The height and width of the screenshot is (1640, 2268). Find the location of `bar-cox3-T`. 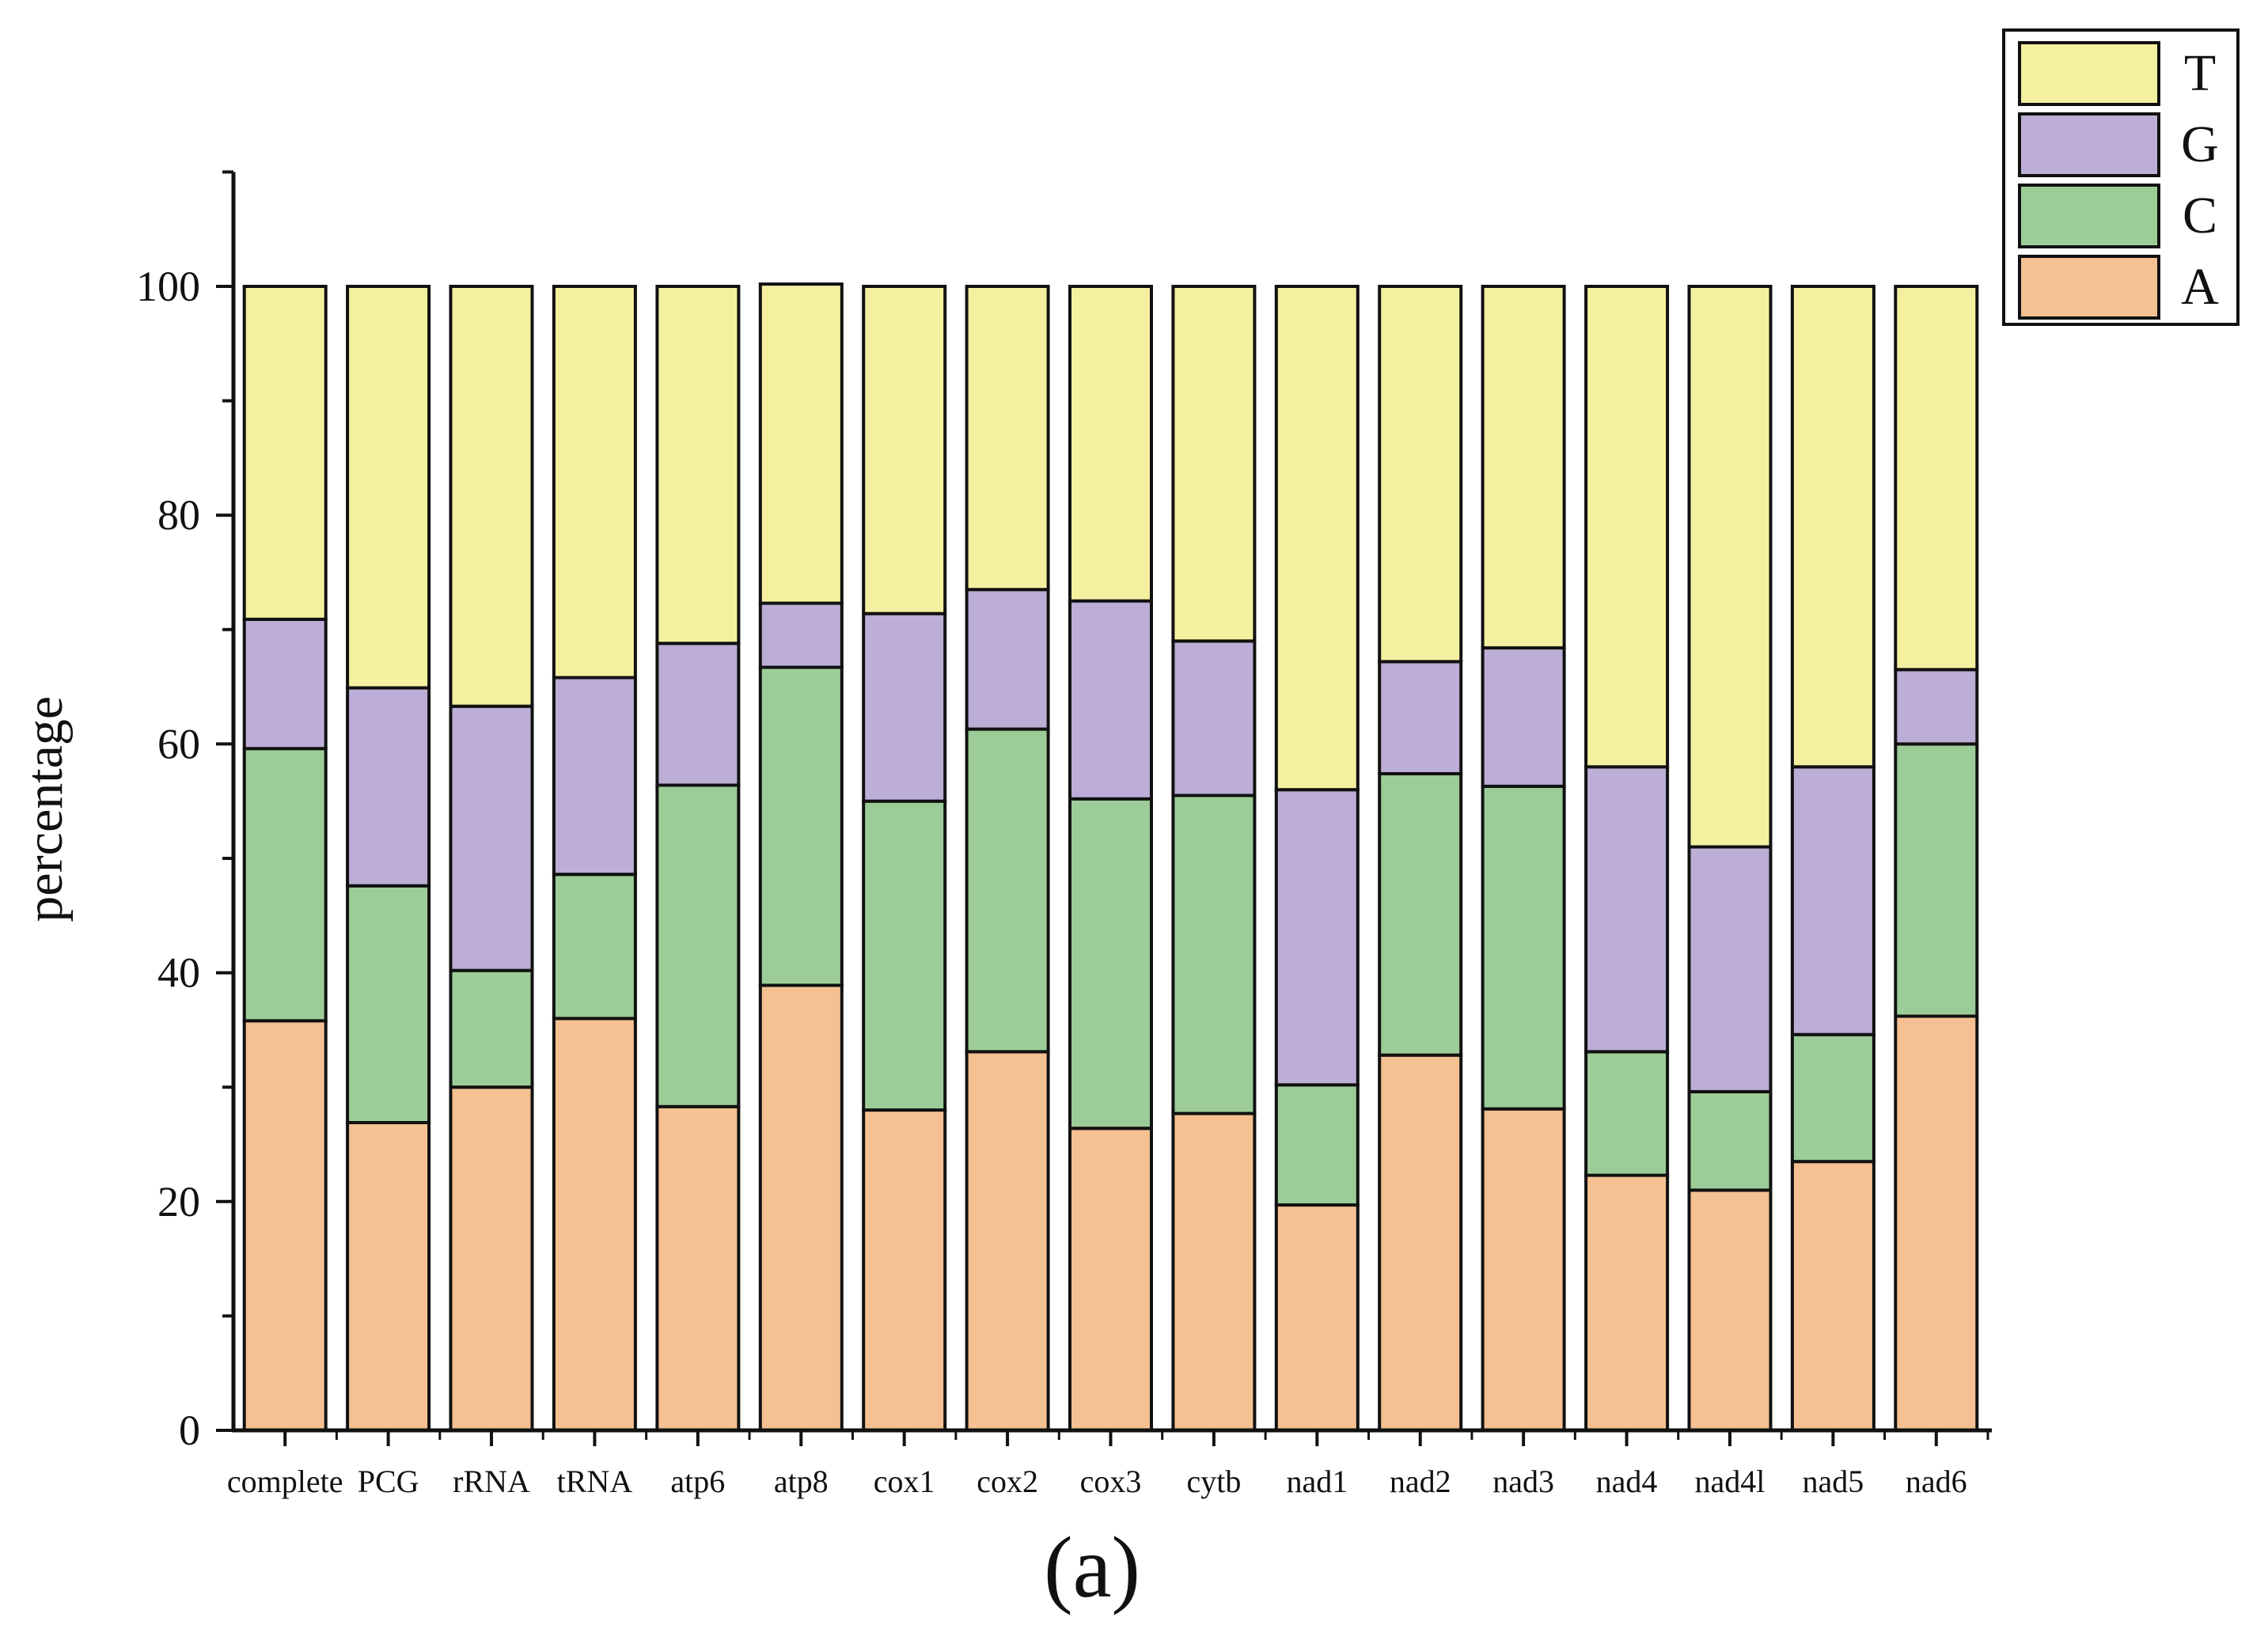

bar-cox3-T is located at coordinates (1110, 444).